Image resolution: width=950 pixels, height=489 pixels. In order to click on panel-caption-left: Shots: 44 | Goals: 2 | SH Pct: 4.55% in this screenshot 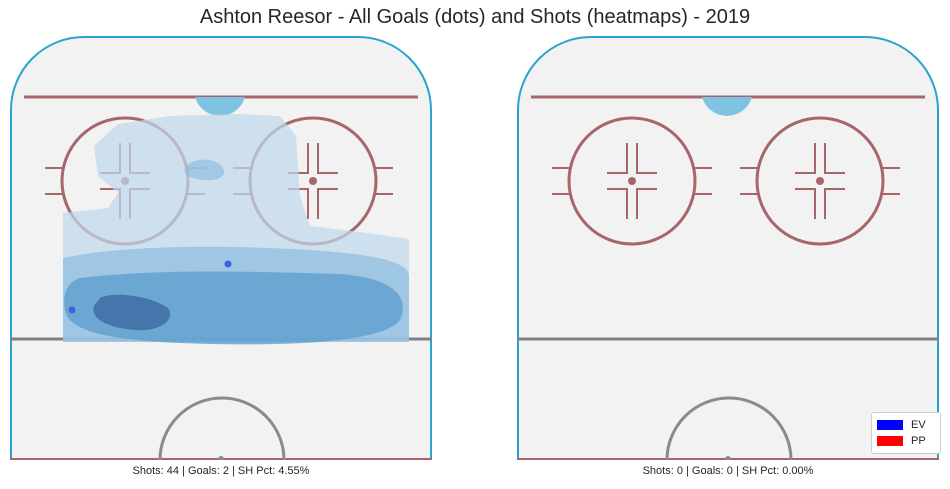, I will do `click(221, 471)`.